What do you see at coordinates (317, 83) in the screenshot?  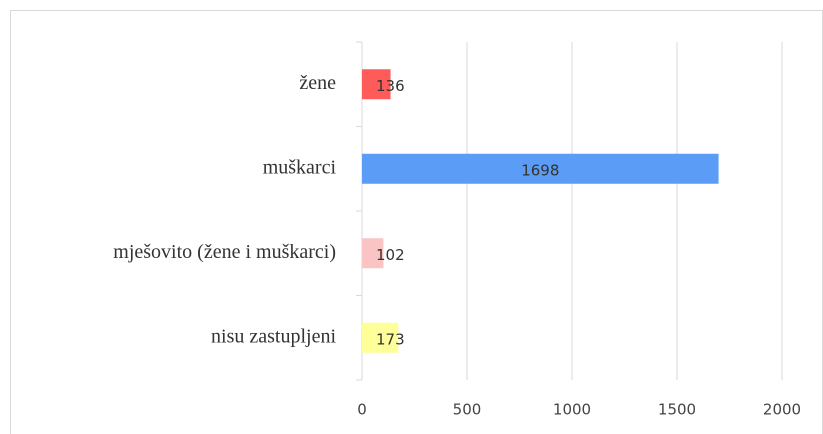 I see `y-tick-label: žene` at bounding box center [317, 83].